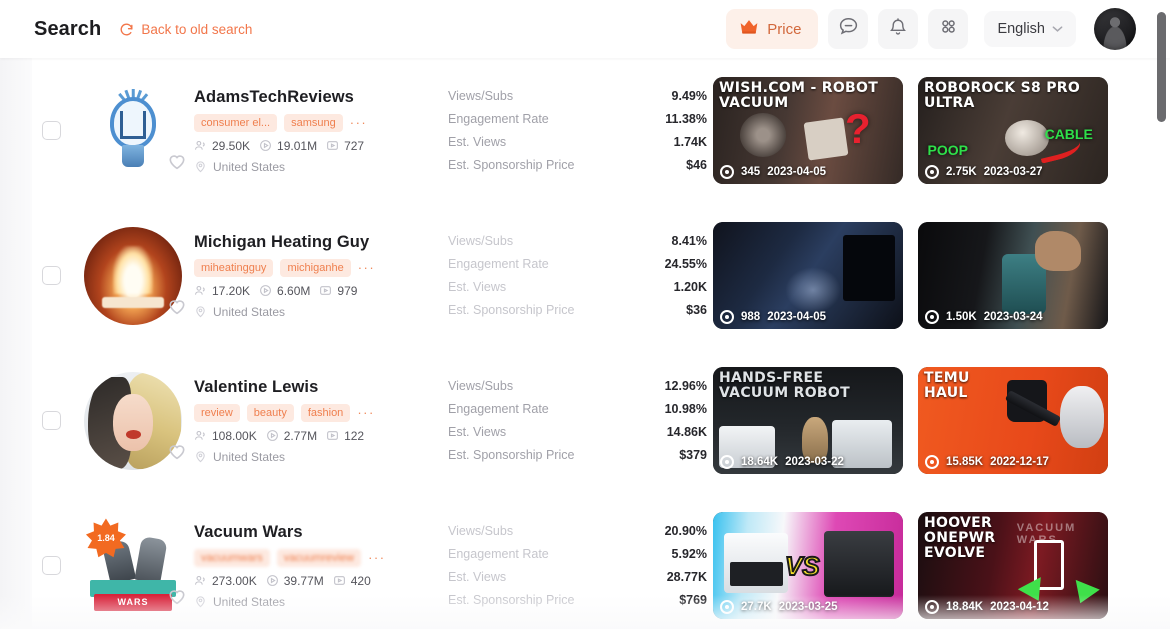 The width and height of the screenshot is (1170, 629). I want to click on location-value: United States, so click(249, 601).